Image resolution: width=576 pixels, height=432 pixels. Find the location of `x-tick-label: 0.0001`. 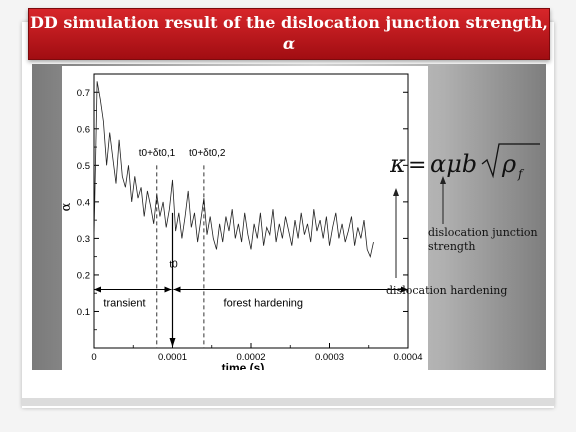

x-tick-label: 0.0001 is located at coordinates (172, 357).